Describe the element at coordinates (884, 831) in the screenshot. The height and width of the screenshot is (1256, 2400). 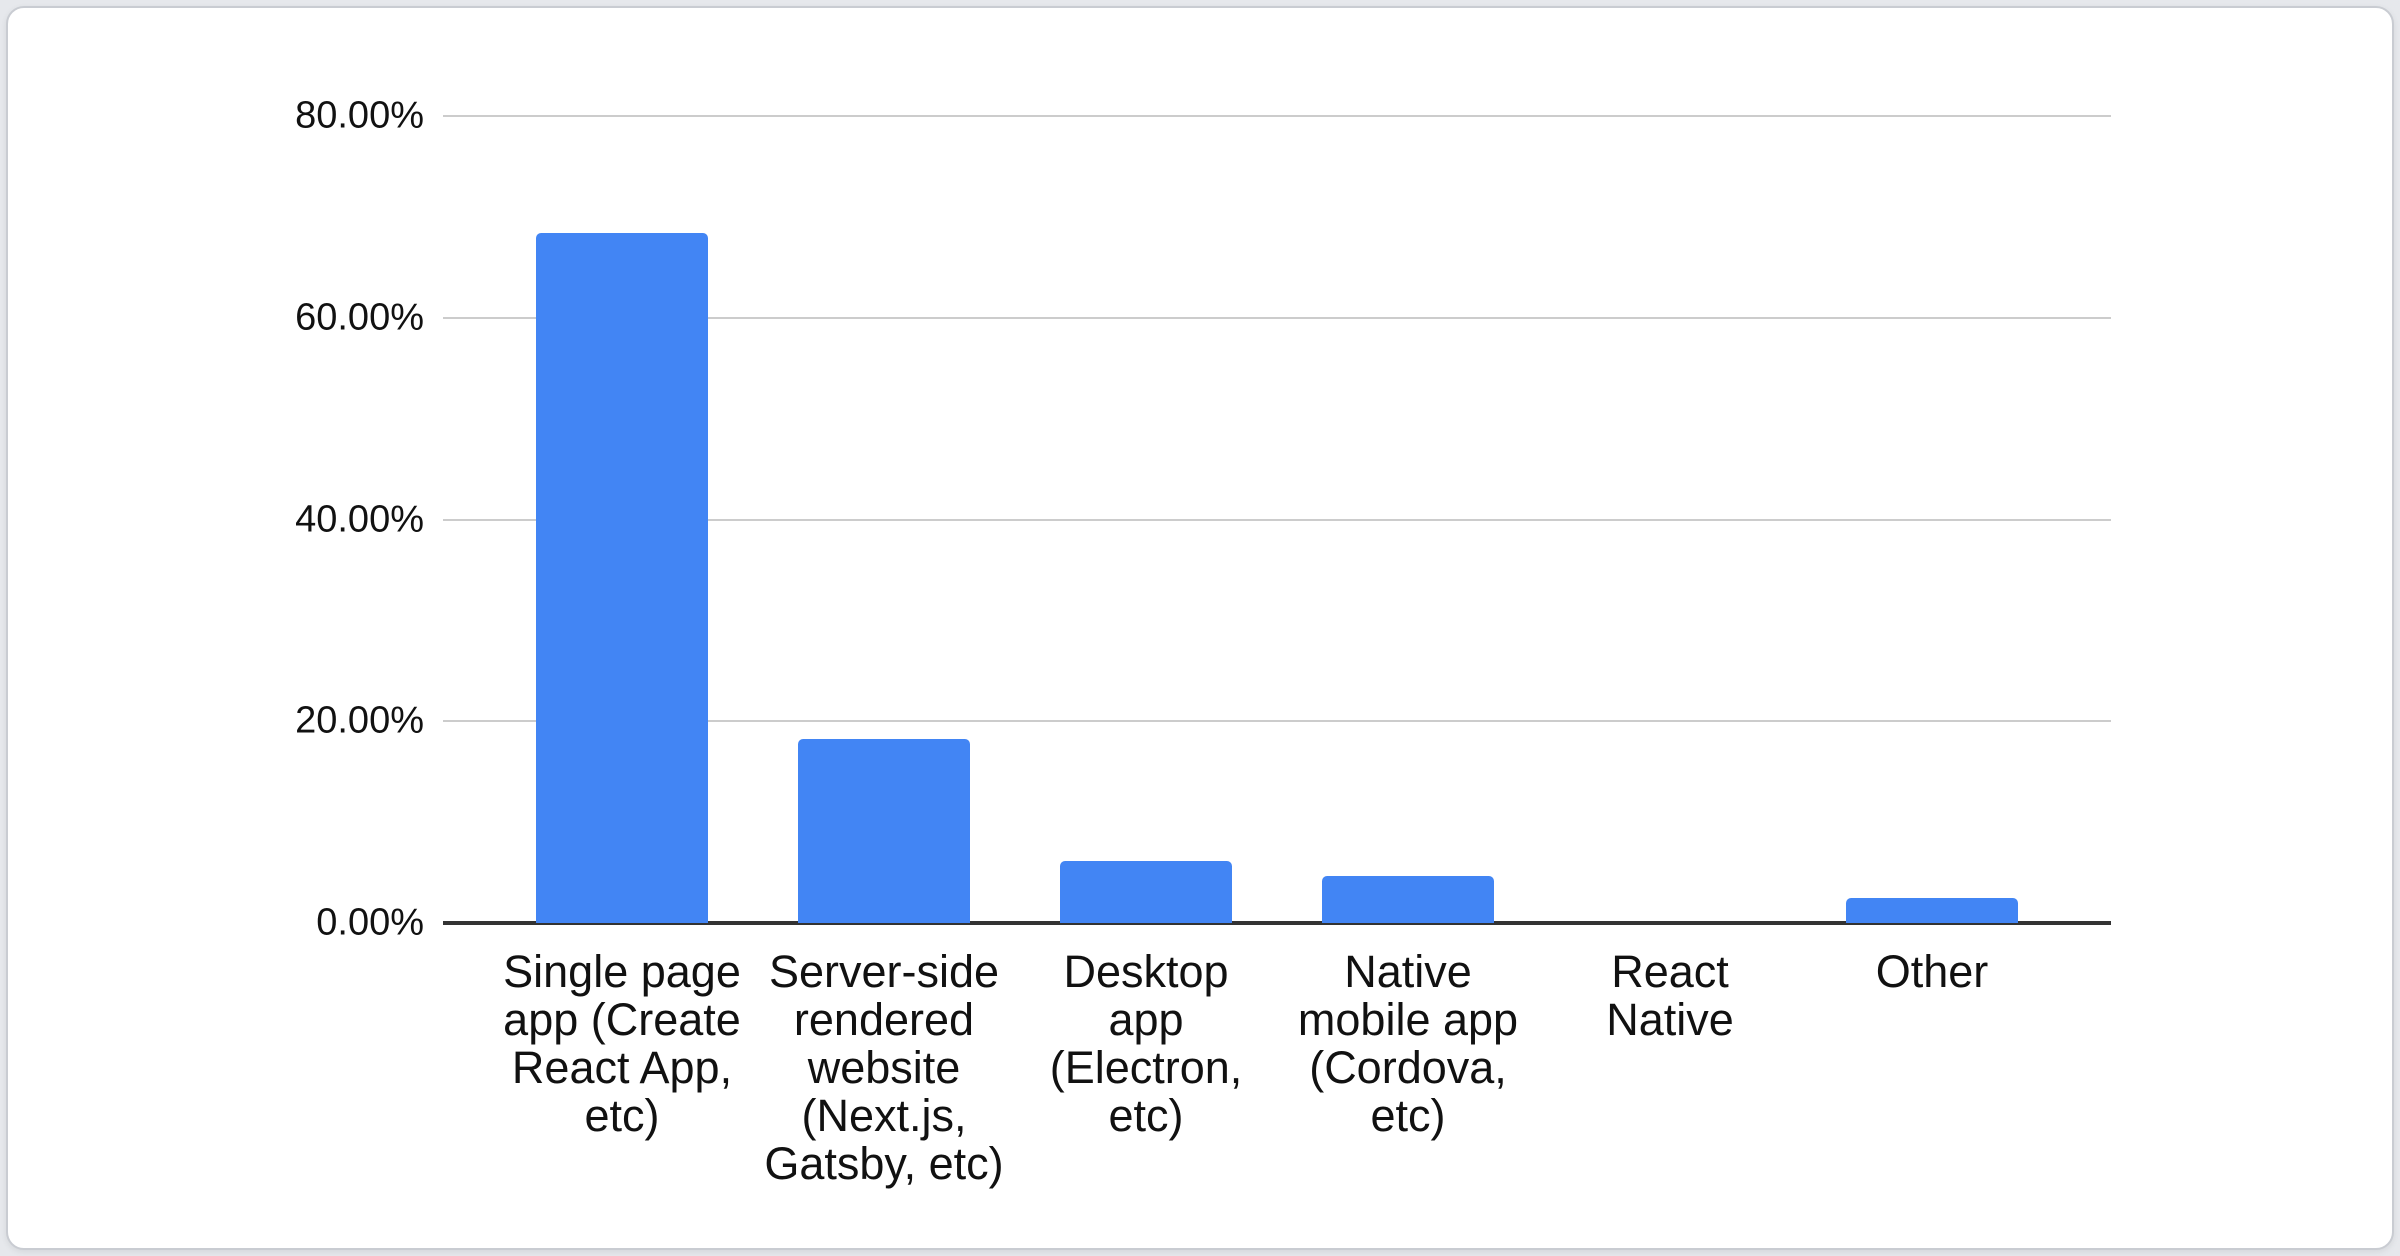
I see `bar-server-side-rendered-website` at that location.